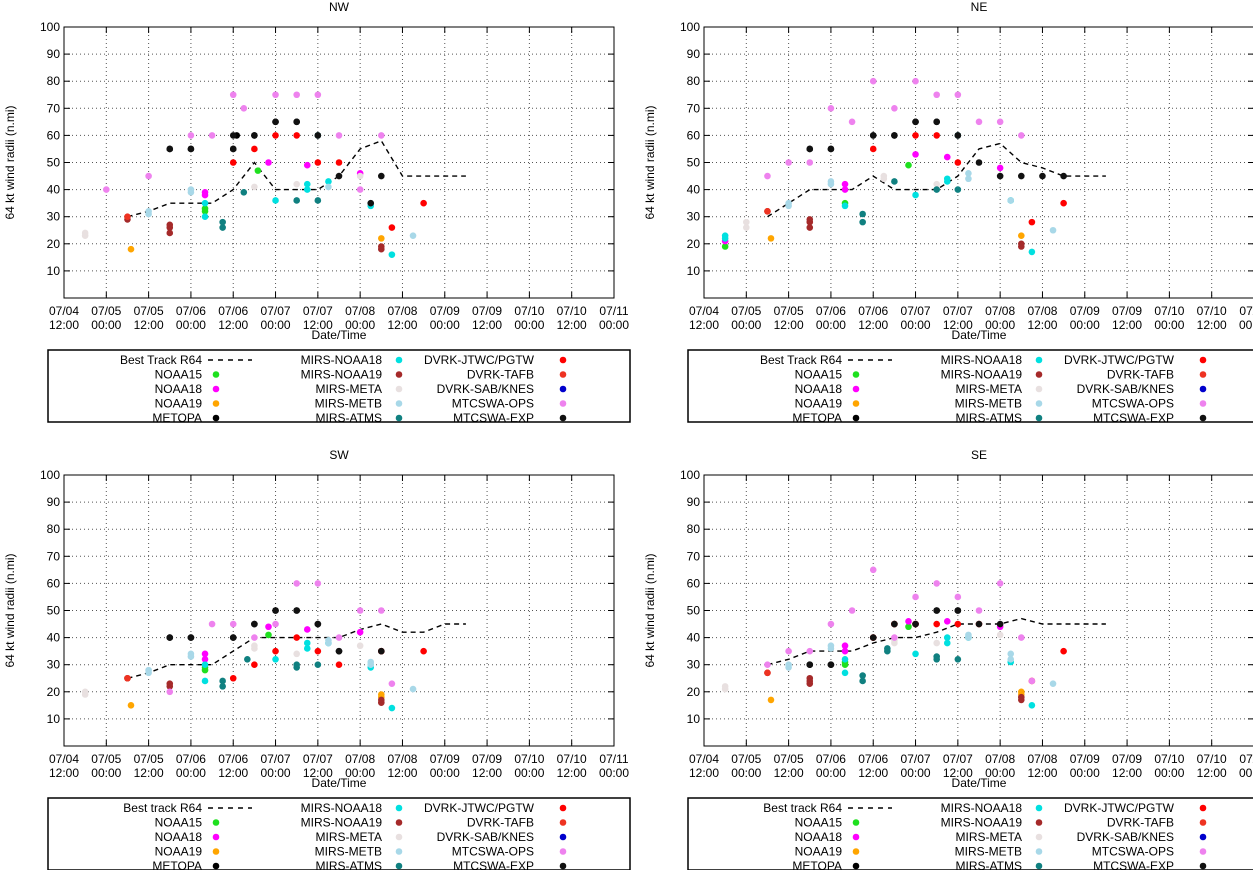  Describe the element at coordinates (254, 234) in the screenshot. I see `series-mirs-noaa19` at that location.